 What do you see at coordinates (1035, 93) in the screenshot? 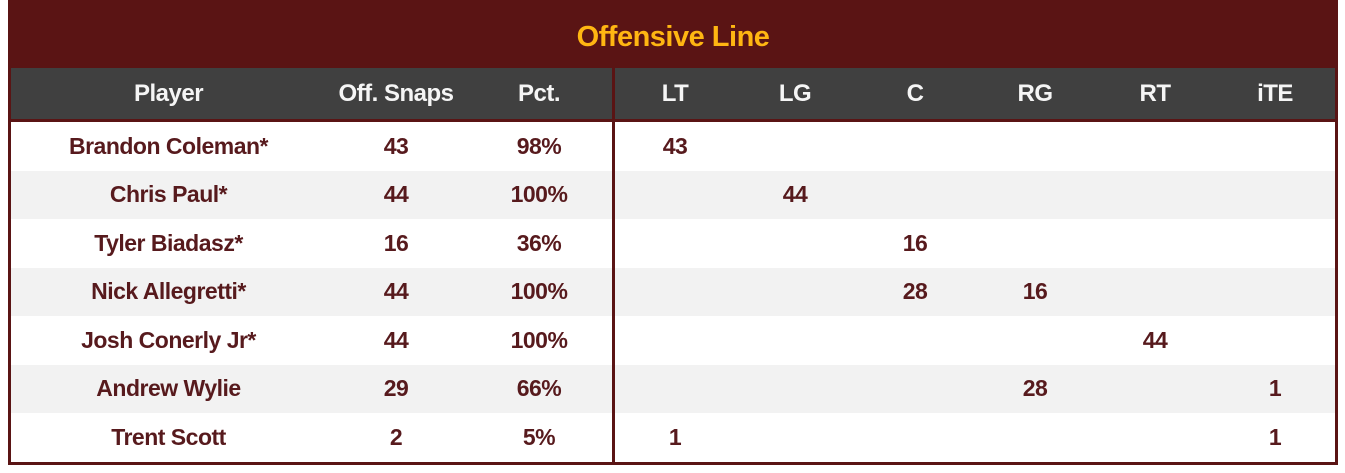
I see `header-cell-rg: RG` at bounding box center [1035, 93].